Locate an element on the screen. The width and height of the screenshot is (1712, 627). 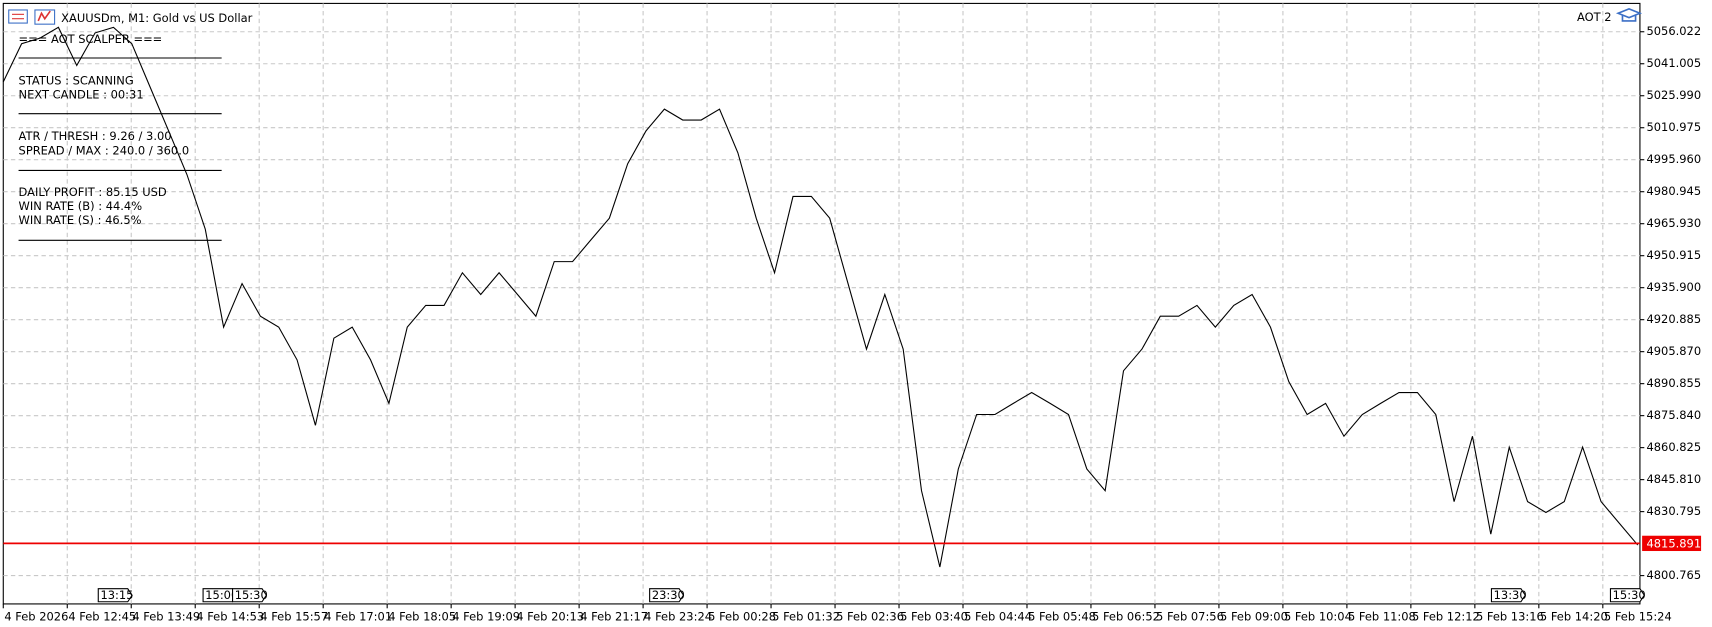
icon-line is located at coordinates (44, 16).